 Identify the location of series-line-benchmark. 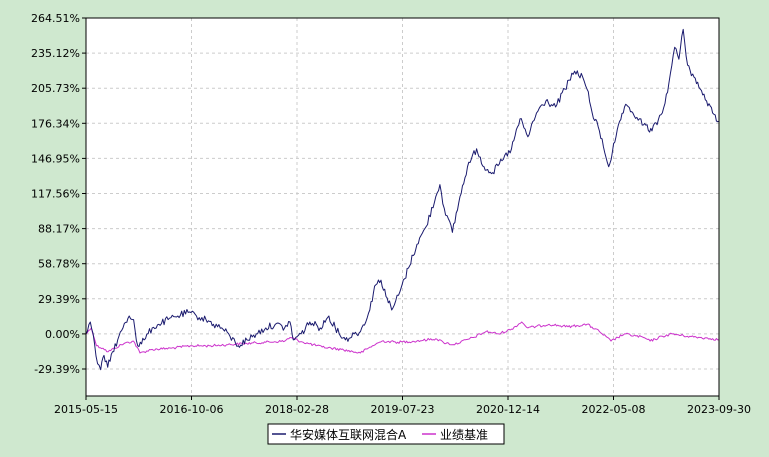
(402, 337).